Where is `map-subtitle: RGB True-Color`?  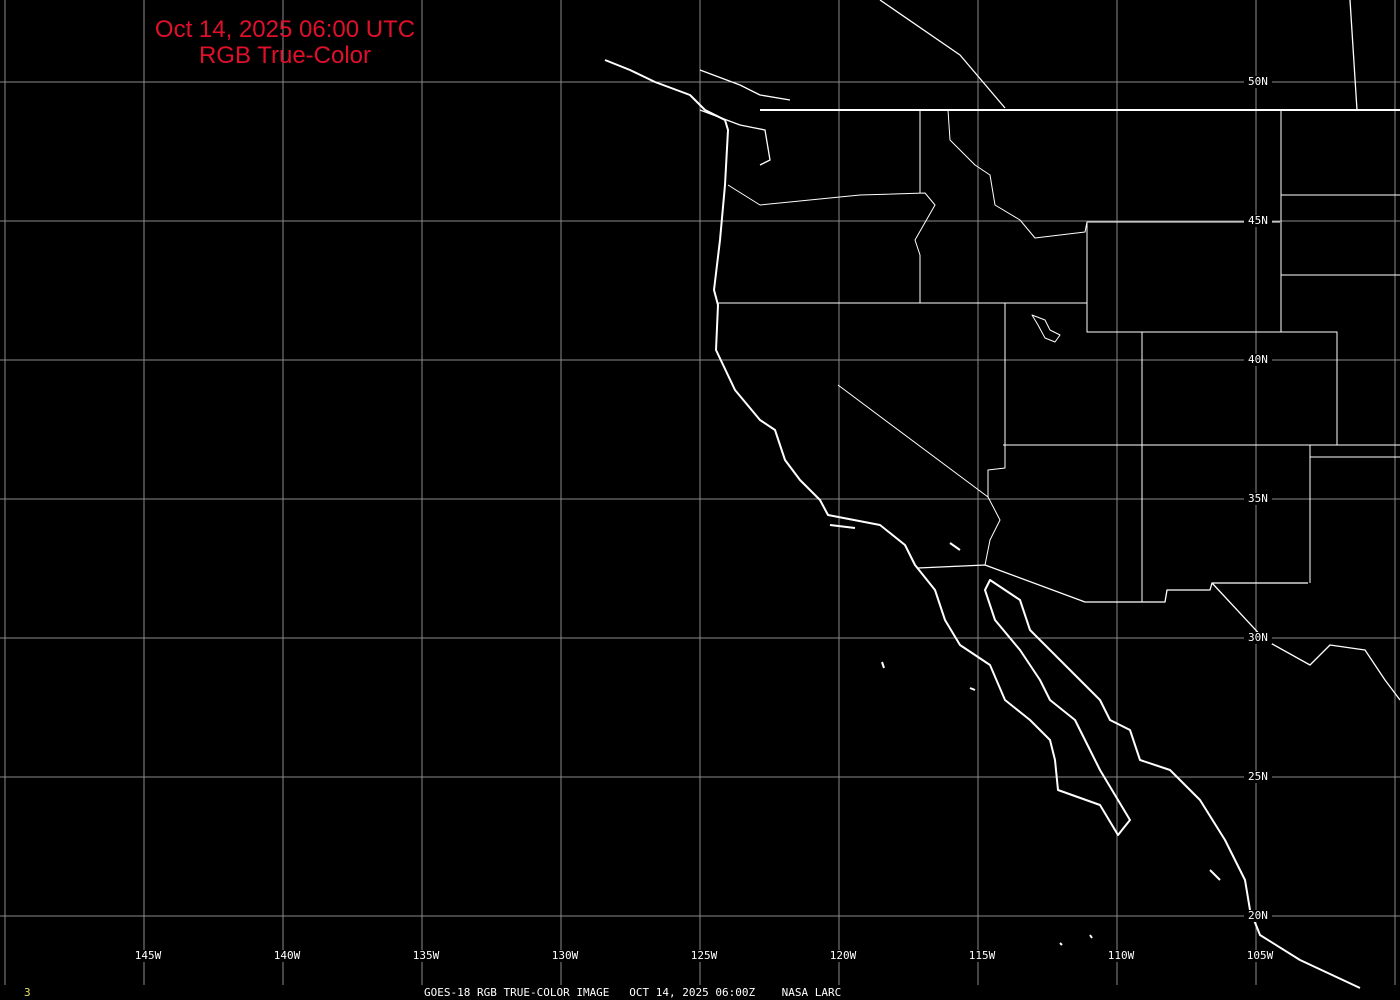
map-subtitle: RGB True-Color is located at coordinates (285, 55).